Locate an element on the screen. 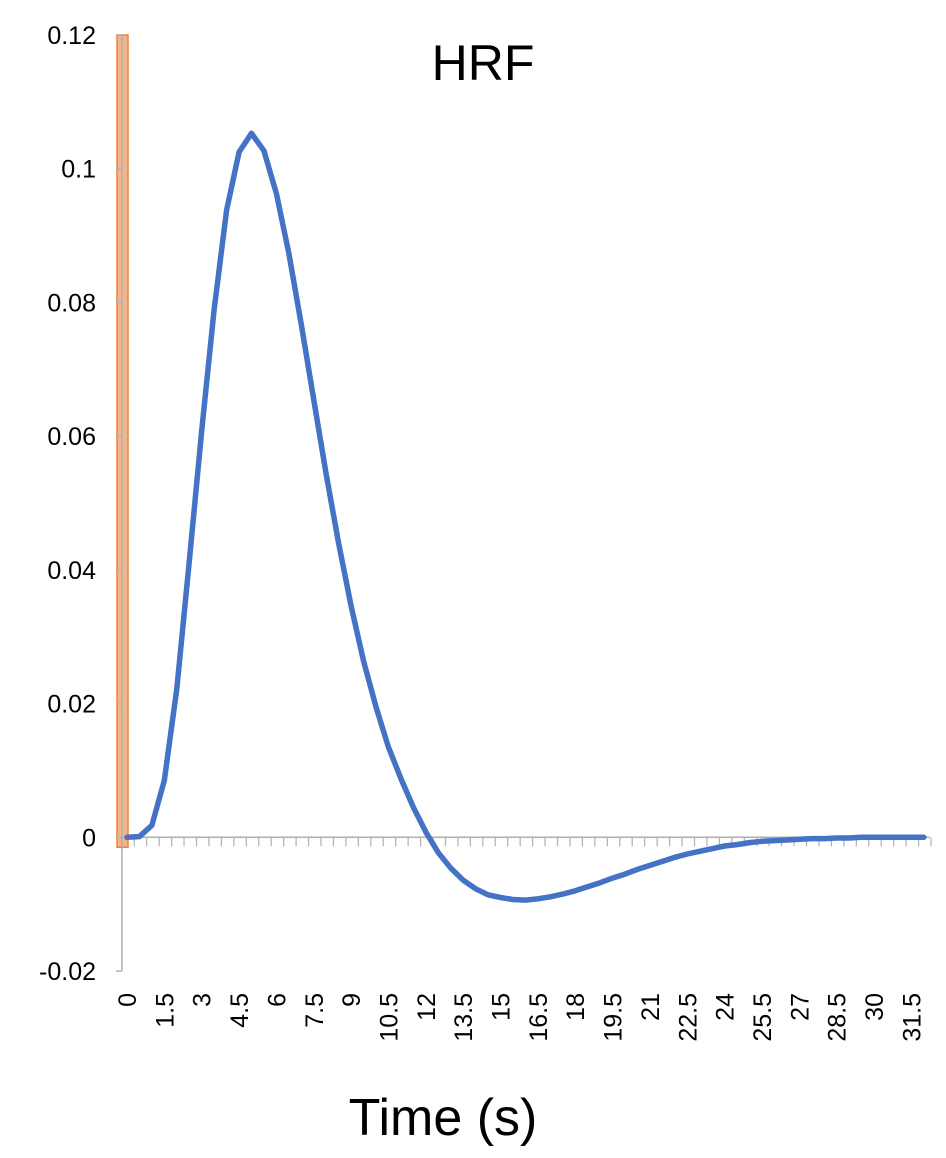  x-tick-label: 21 is located at coordinates (651, 1007).